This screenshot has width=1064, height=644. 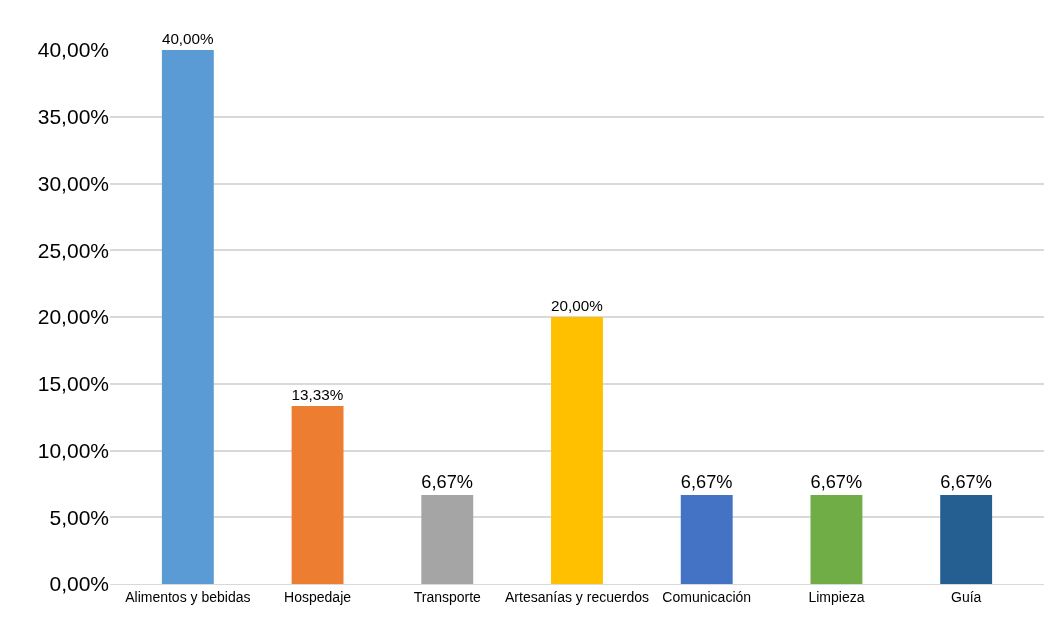 What do you see at coordinates (73, 183) in the screenshot?
I see `y-tick-label: 30,00%` at bounding box center [73, 183].